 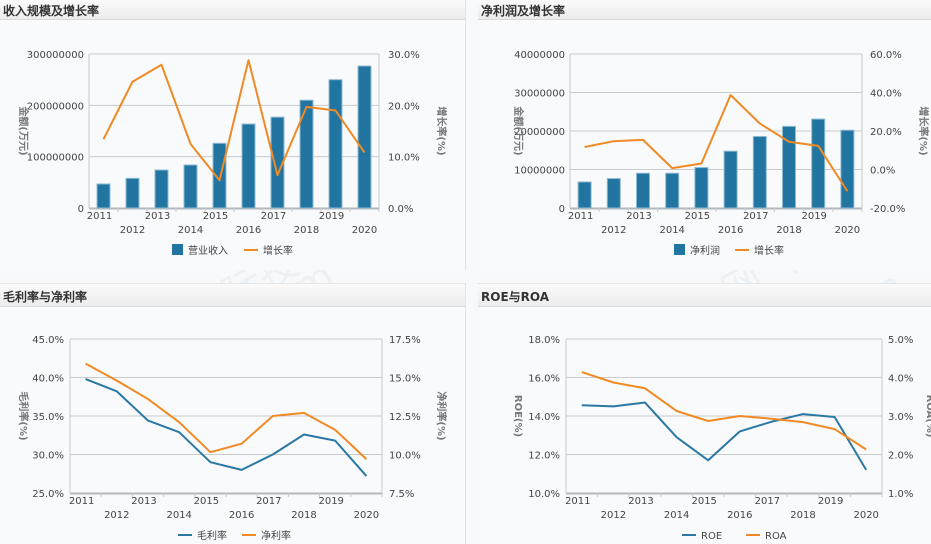 What do you see at coordinates (923, 130) in the screenshot?
I see `right-axis-title: 增长率(%)` at bounding box center [923, 130].